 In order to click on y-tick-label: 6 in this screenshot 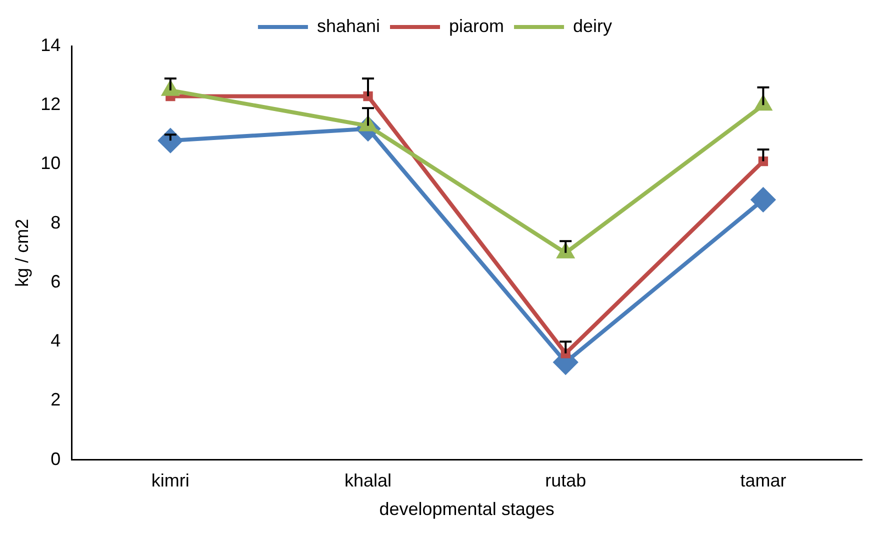, I will do `click(55, 281)`.